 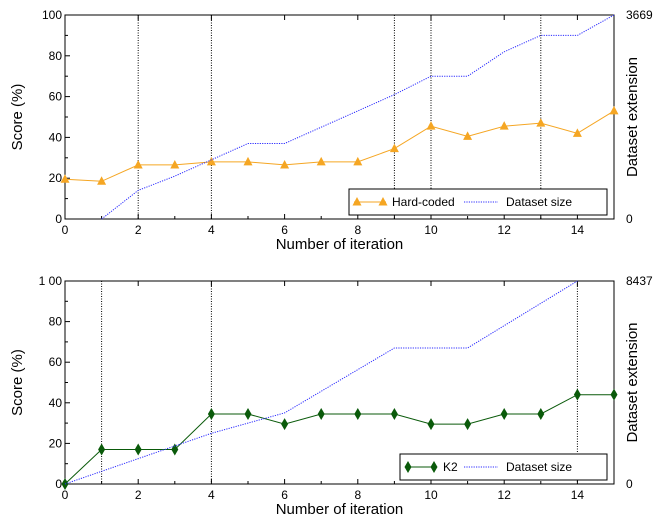 I want to click on y2-tick-label: 8437, so click(x=639, y=281).